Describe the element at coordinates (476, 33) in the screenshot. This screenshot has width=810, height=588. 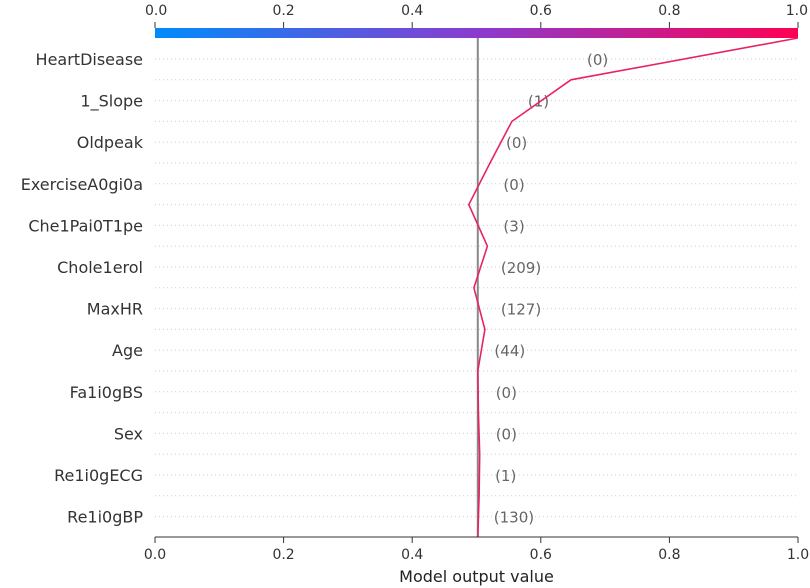
I see `colorbar` at that location.